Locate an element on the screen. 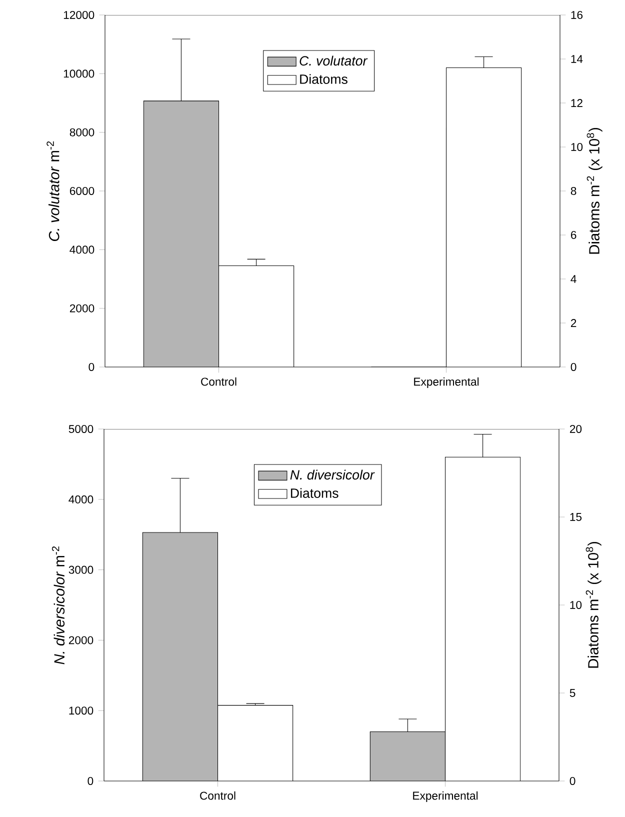 The image size is (625, 817). y2-tick-label: 4 is located at coordinates (573, 279).